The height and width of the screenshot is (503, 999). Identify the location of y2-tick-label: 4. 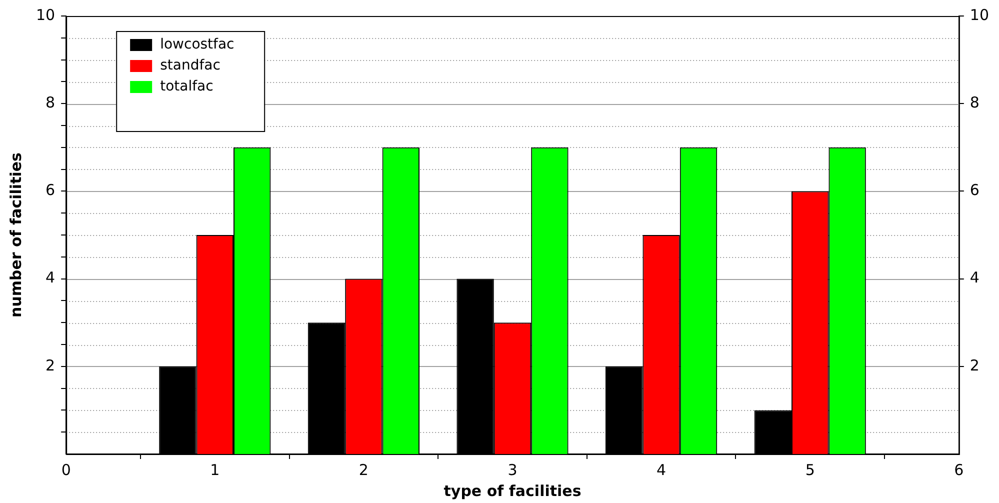
(975, 277).